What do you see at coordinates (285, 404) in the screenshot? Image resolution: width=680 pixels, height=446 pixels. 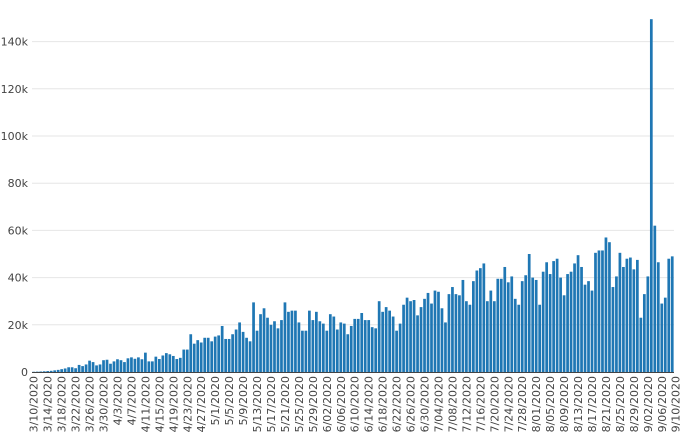 I see `x-tick-label: 5/21/2020` at bounding box center [285, 404].